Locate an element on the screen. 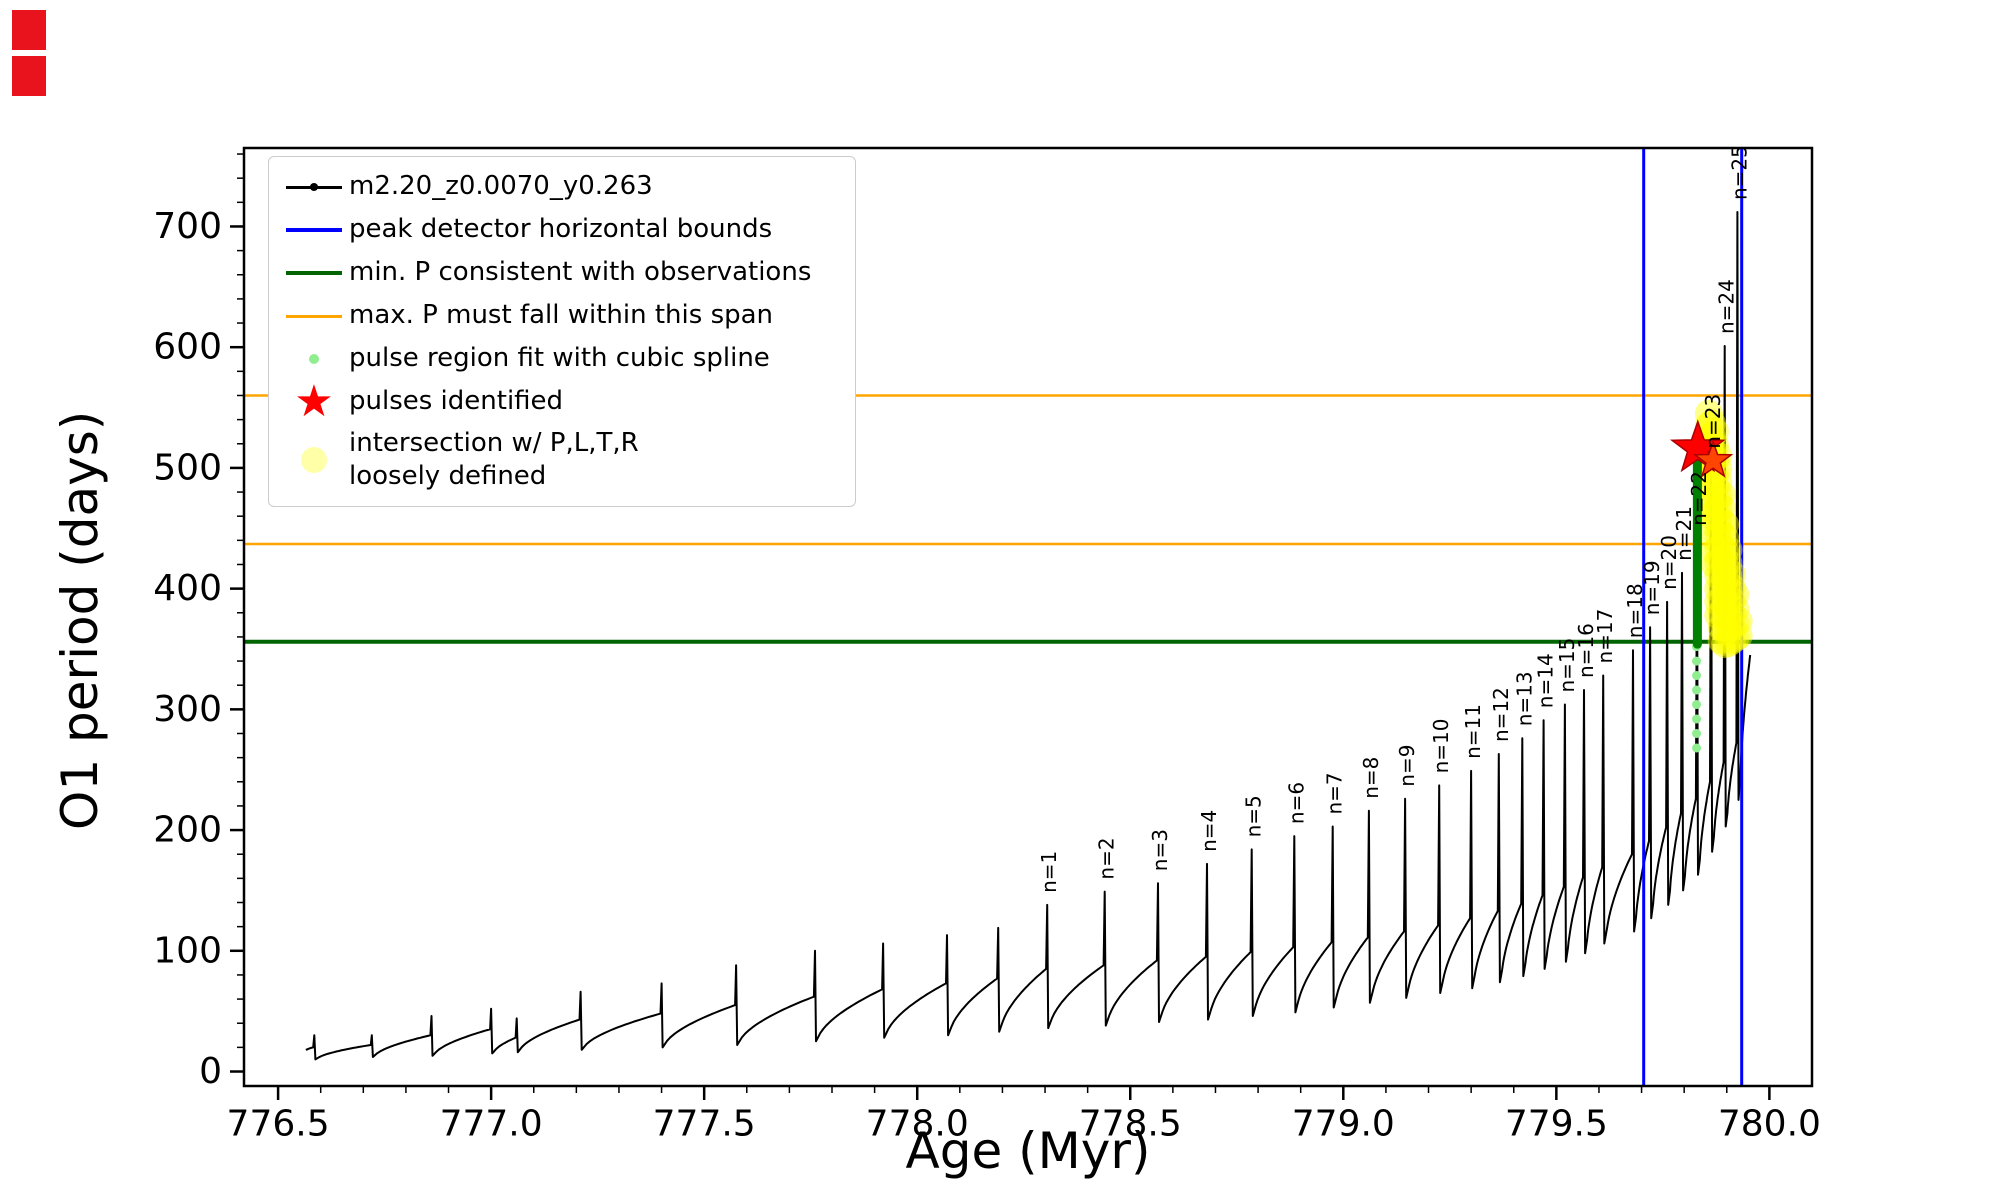 The height and width of the screenshot is (1200, 2000). pulse-number-label: n=16 is located at coordinates (1586, 650).